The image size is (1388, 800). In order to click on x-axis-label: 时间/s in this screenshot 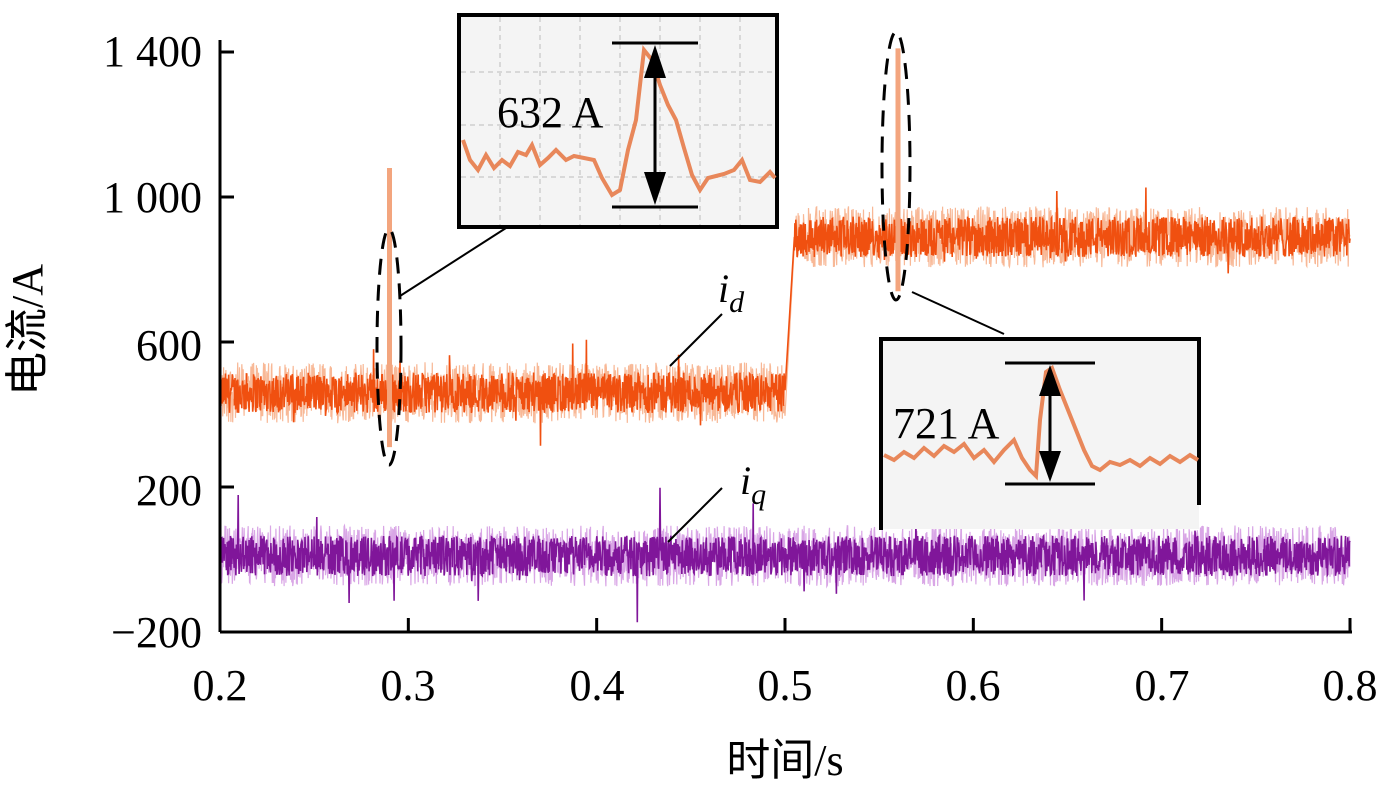, I will do `click(784, 760)`.